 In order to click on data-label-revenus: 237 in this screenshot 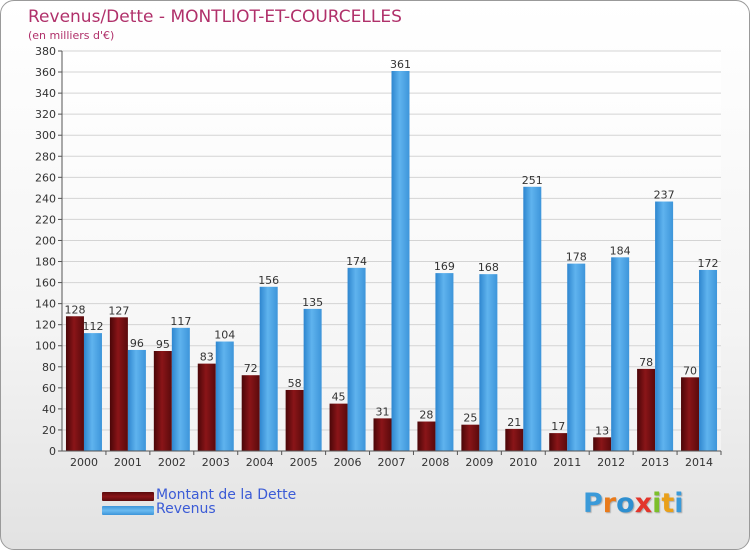, I will do `click(664, 195)`.